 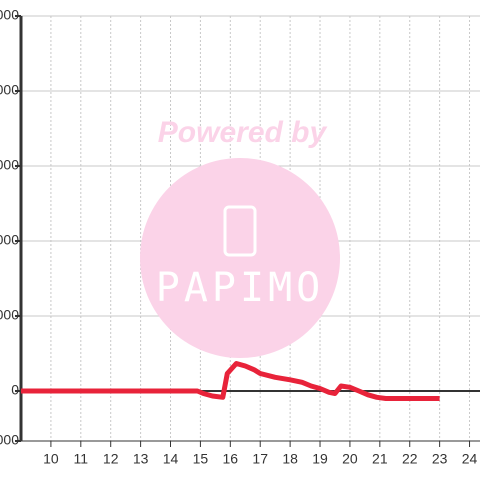 I want to click on x-tick-label: 21, so click(x=380, y=459).